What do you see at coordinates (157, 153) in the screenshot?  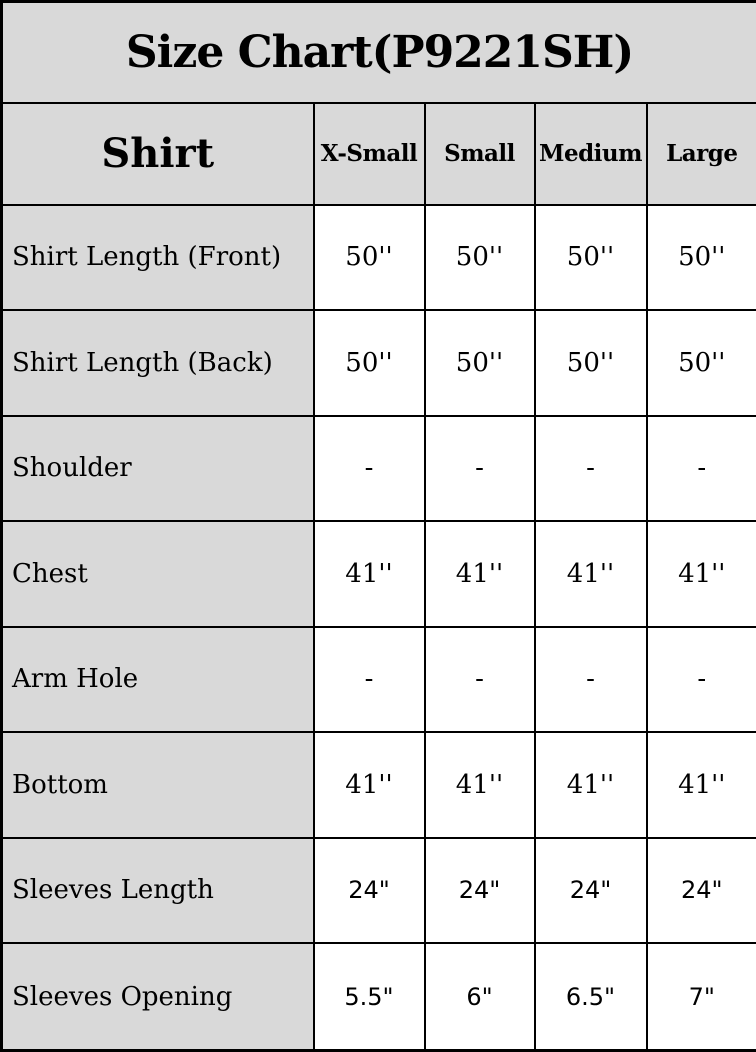 I see `product-column-header: Shirt` at bounding box center [157, 153].